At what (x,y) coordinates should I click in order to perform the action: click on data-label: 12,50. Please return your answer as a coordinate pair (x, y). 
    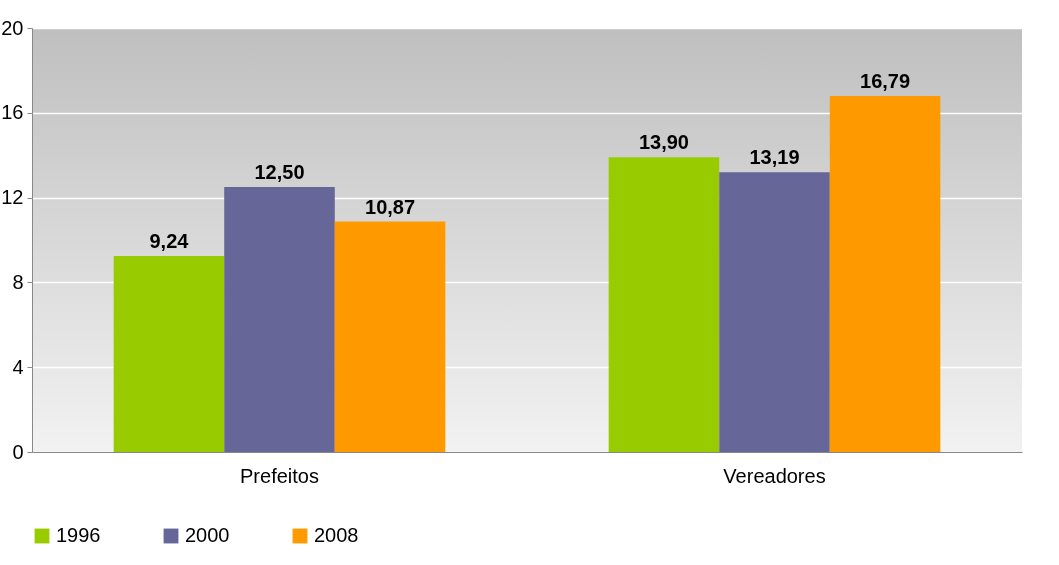
    Looking at the image, I should click on (279, 172).